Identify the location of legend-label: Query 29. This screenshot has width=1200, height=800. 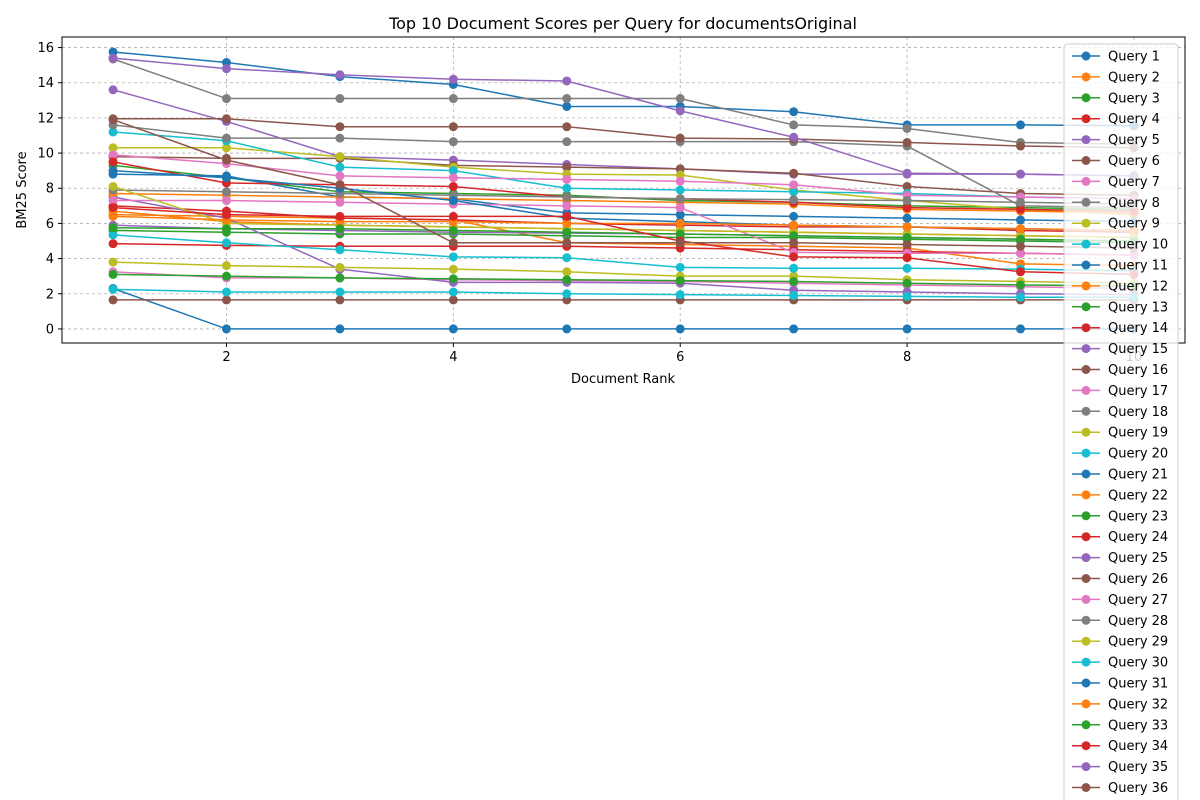
(1138, 642).